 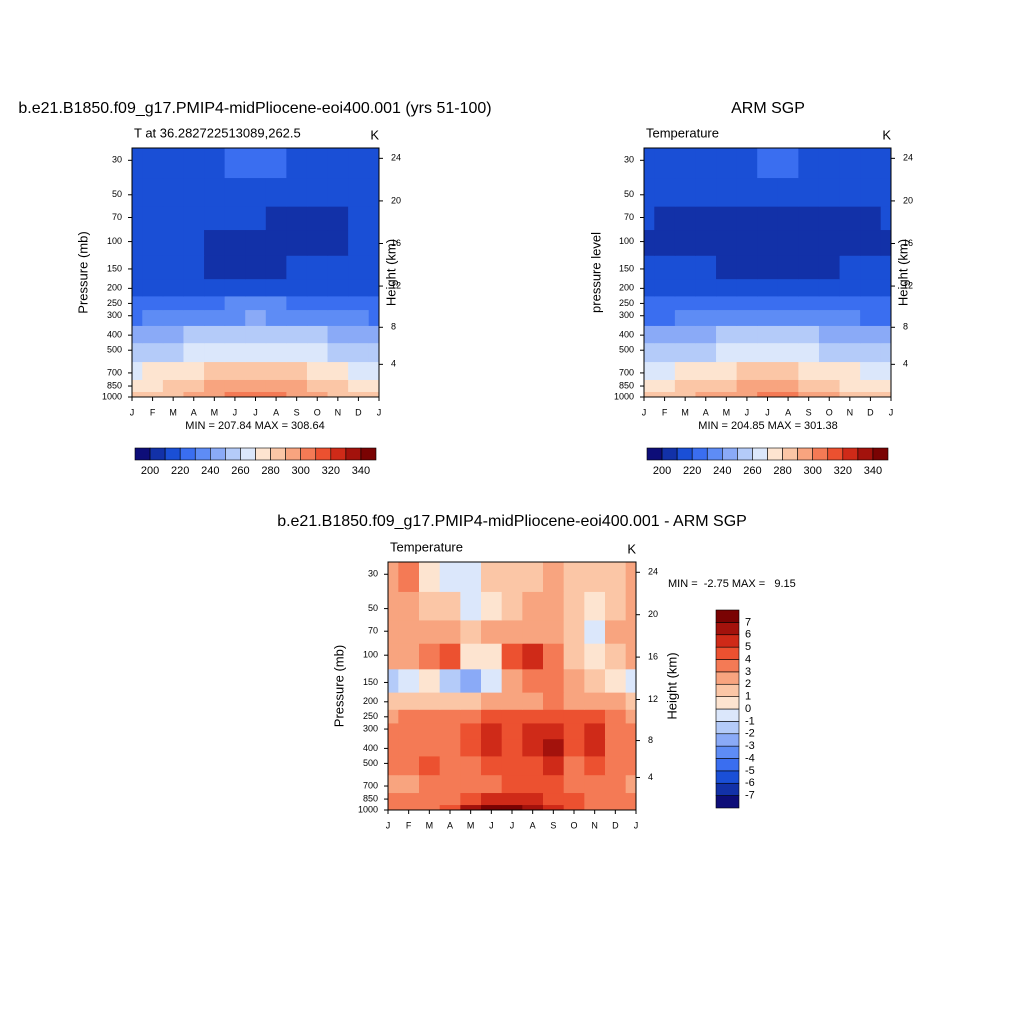 I want to click on y-tick-label: 200, so click(x=626, y=288).